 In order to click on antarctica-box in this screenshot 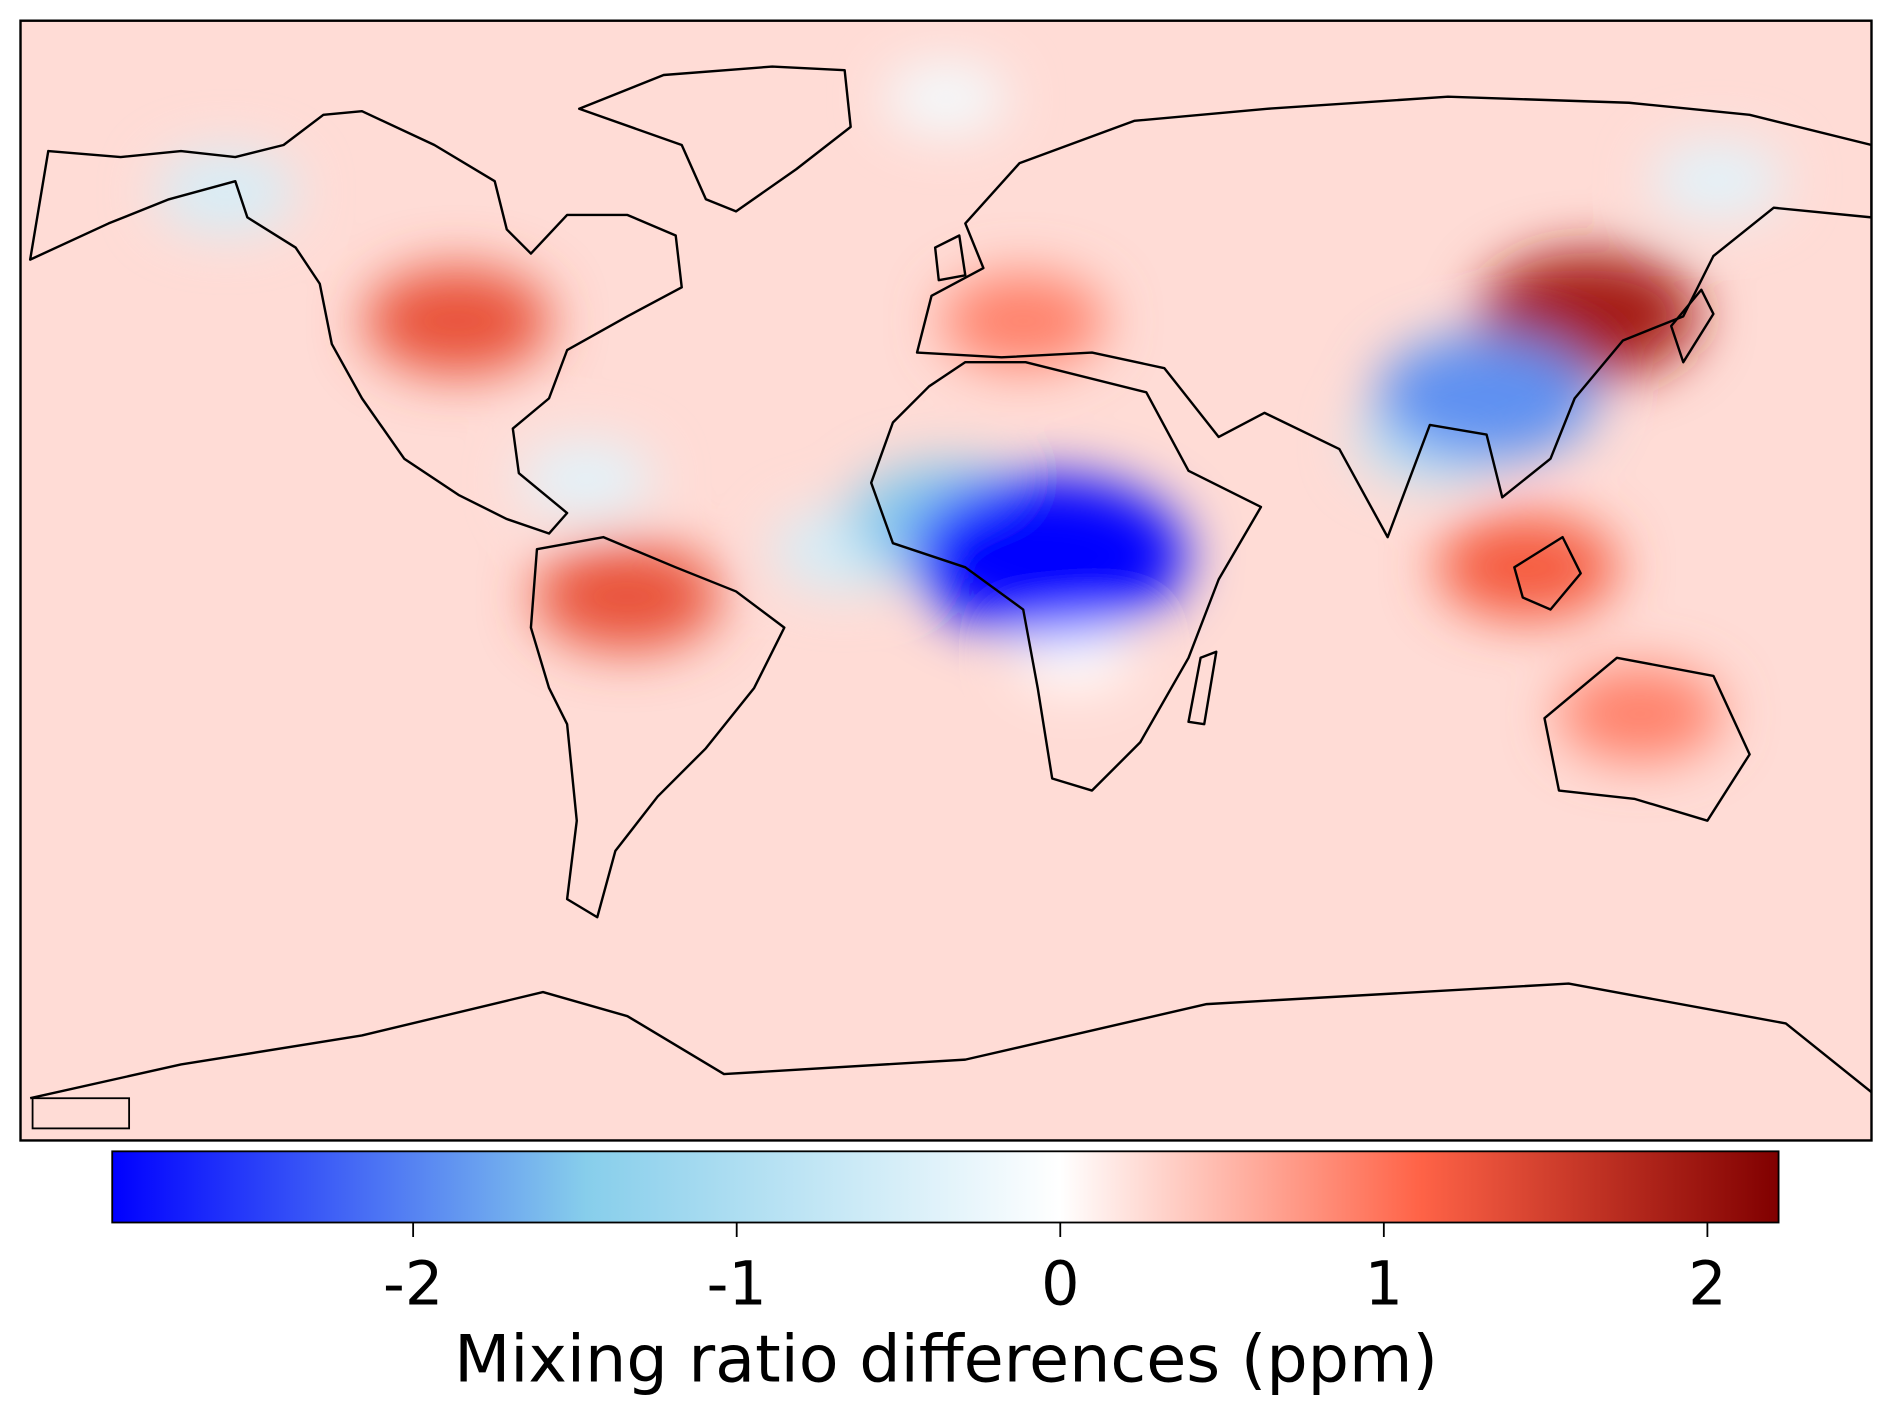, I will do `click(81, 1113)`.